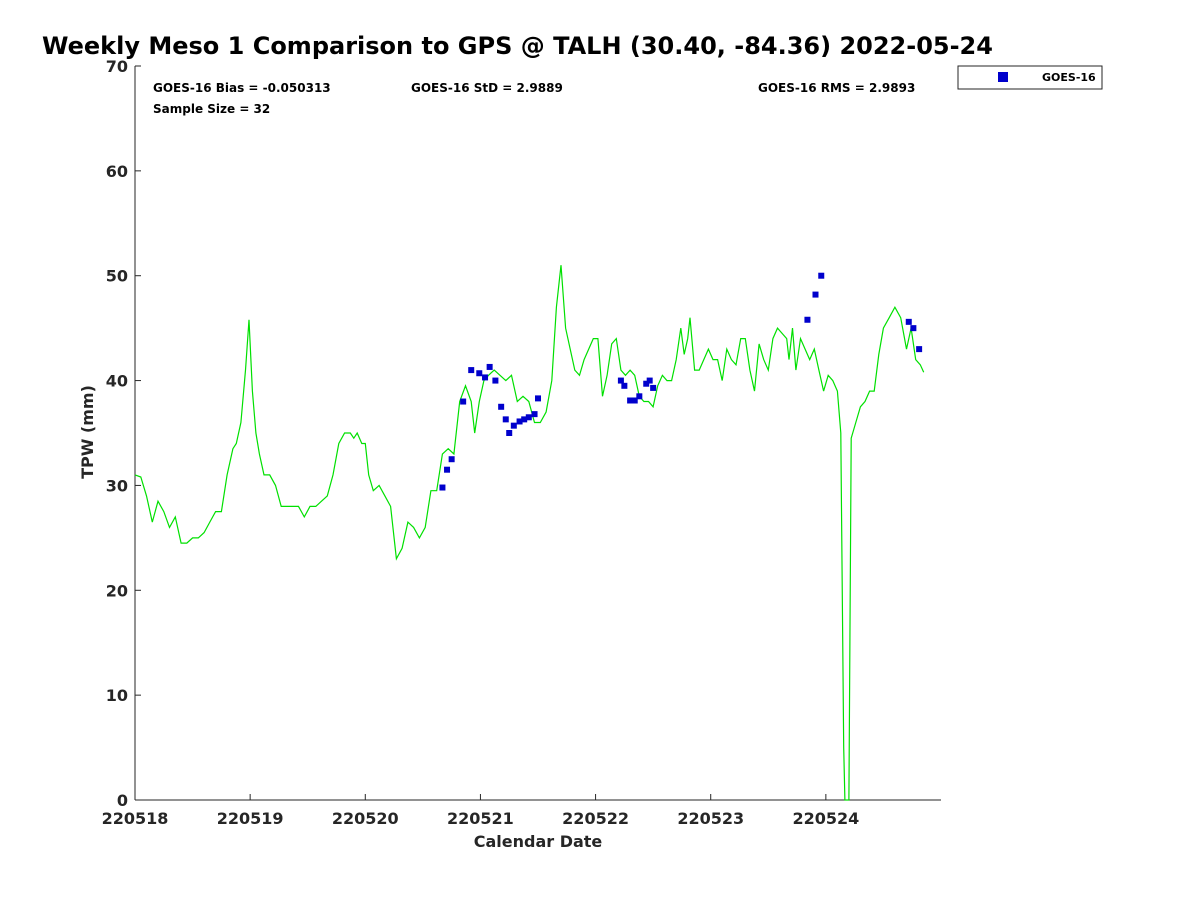 This screenshot has height=900, width=1200. Describe the element at coordinates (538, 841) in the screenshot. I see `x-axis-label: Calendar Date` at that location.